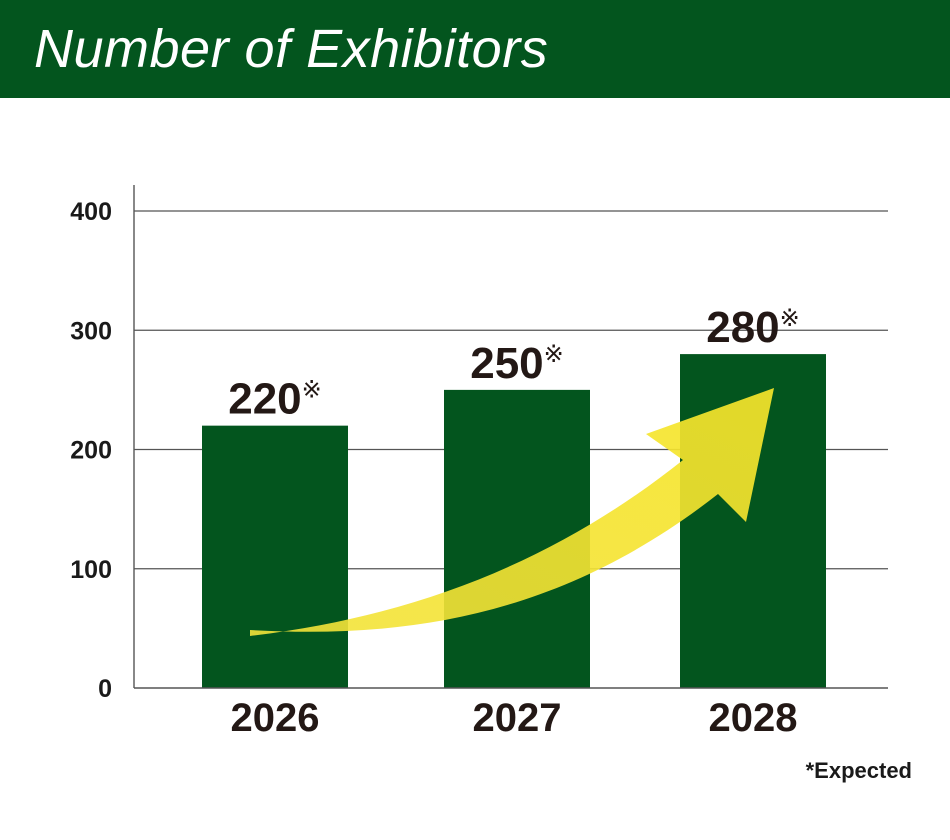 The image size is (950, 840). I want to click on x-tick-label-2028: 2028, so click(753, 718).